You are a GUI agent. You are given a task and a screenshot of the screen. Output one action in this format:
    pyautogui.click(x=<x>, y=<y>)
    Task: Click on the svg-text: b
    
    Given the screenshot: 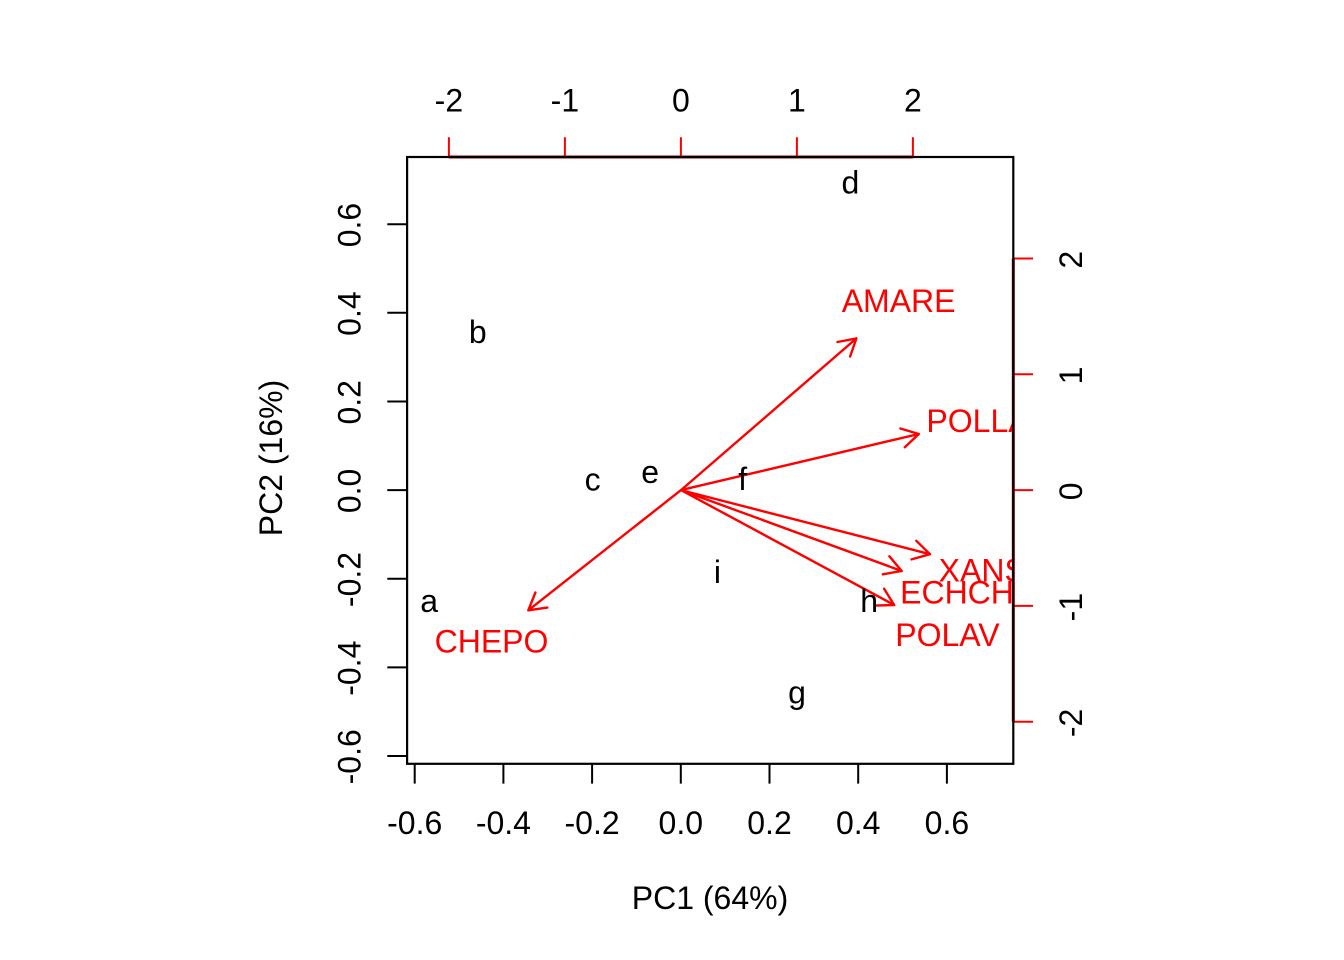 What is the action you would take?
    pyautogui.click(x=478, y=332)
    